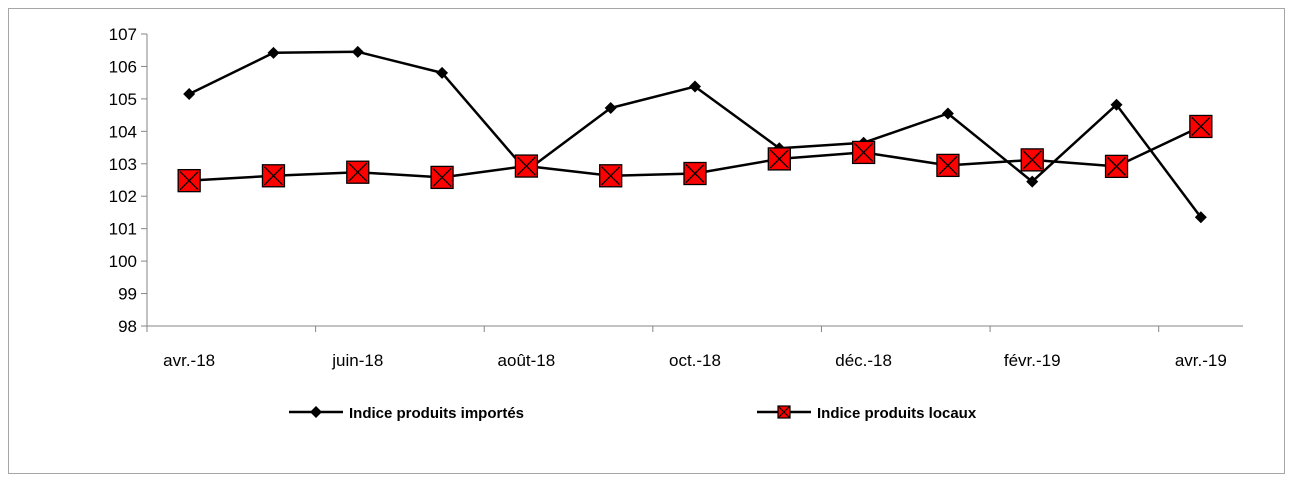  I want to click on y-tick-label: 98, so click(127, 326).